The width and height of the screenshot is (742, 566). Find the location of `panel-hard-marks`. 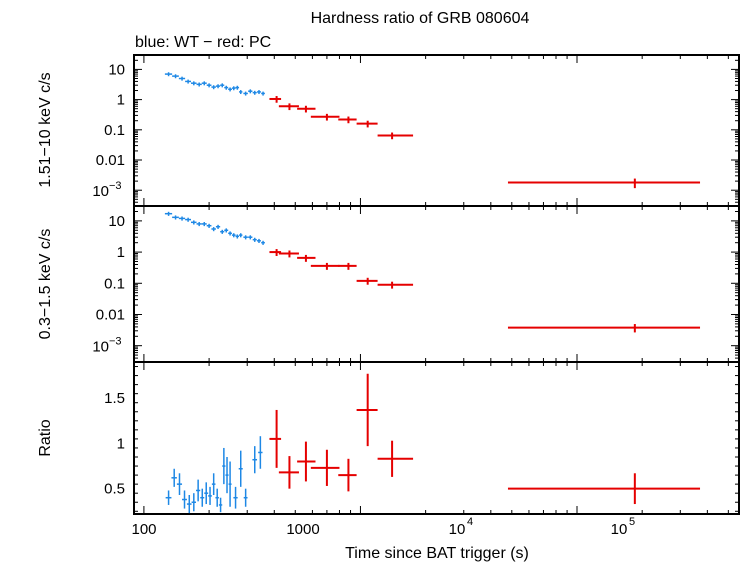

panel-hard-marks is located at coordinates (432, 130).